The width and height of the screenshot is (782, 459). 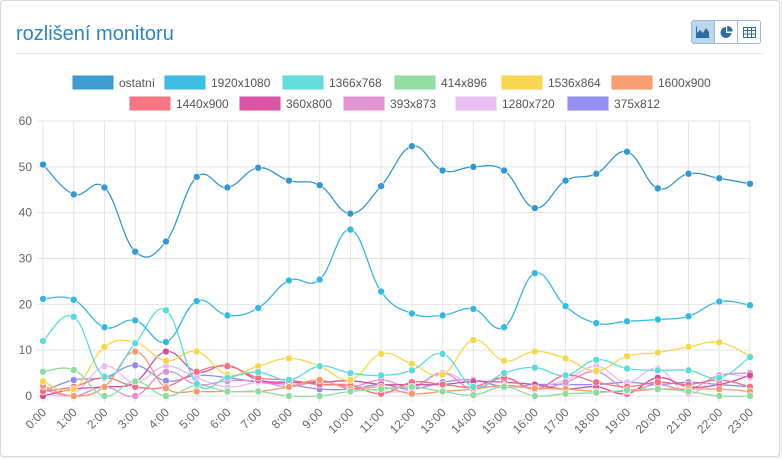 I want to click on legend-label: 393x873, so click(x=413, y=104).